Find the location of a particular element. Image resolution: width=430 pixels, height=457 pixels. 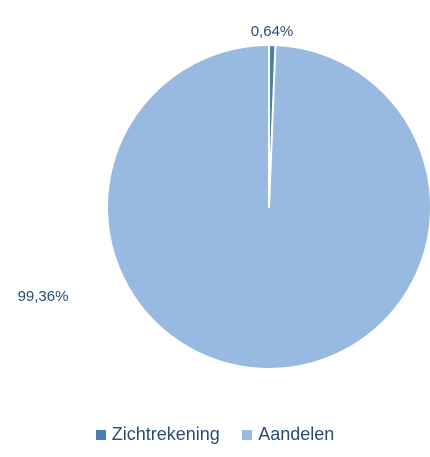

legend-swatch-zichtrekening is located at coordinates (100, 434).